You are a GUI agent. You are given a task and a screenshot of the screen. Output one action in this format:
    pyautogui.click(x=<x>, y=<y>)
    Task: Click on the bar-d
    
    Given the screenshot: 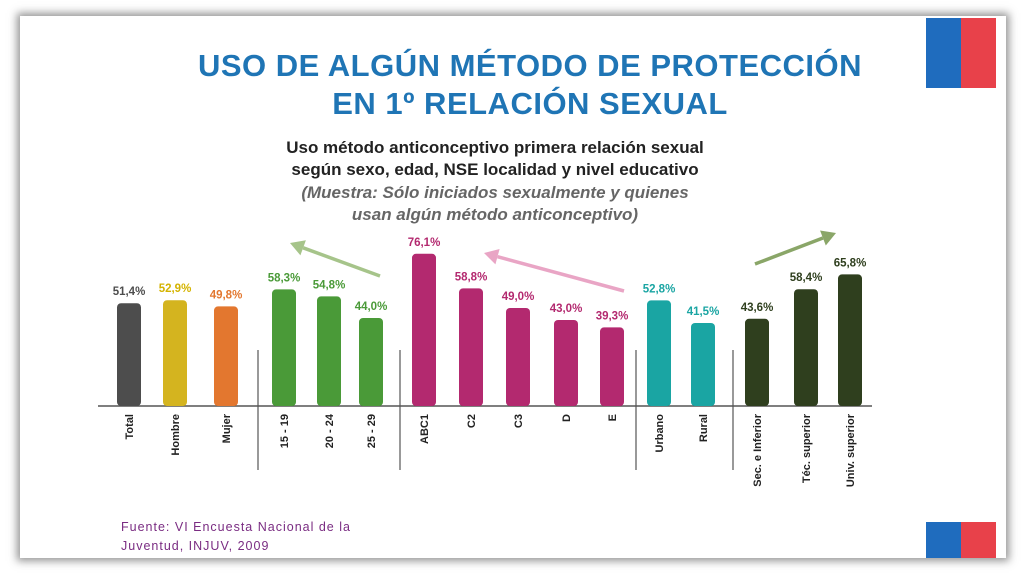 What is the action you would take?
    pyautogui.click(x=566, y=363)
    